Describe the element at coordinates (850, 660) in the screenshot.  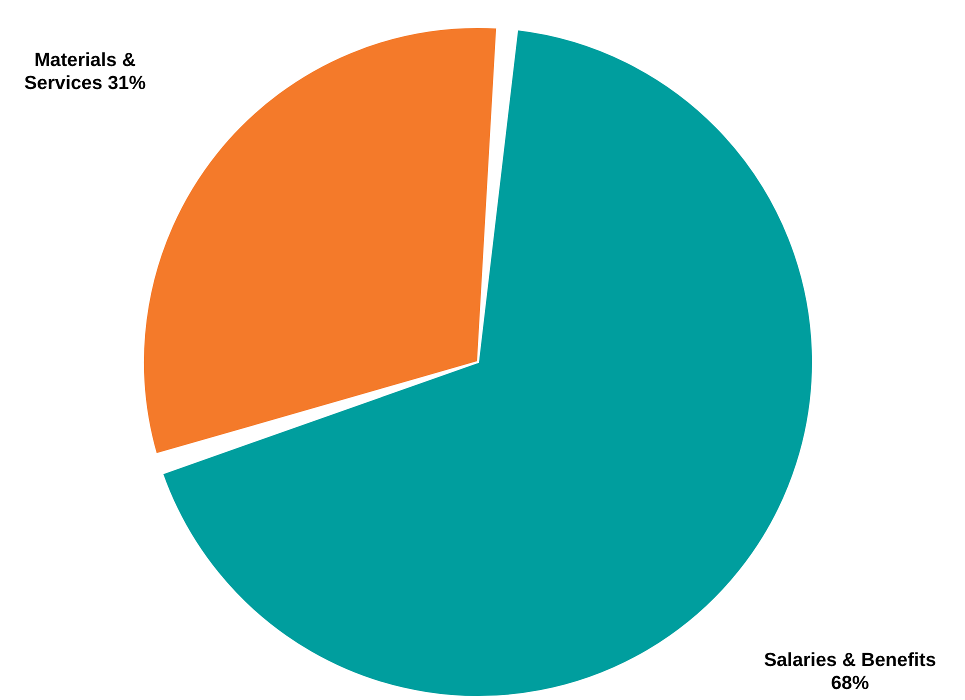
I see `slice-label: Salaries & Benefits` at that location.